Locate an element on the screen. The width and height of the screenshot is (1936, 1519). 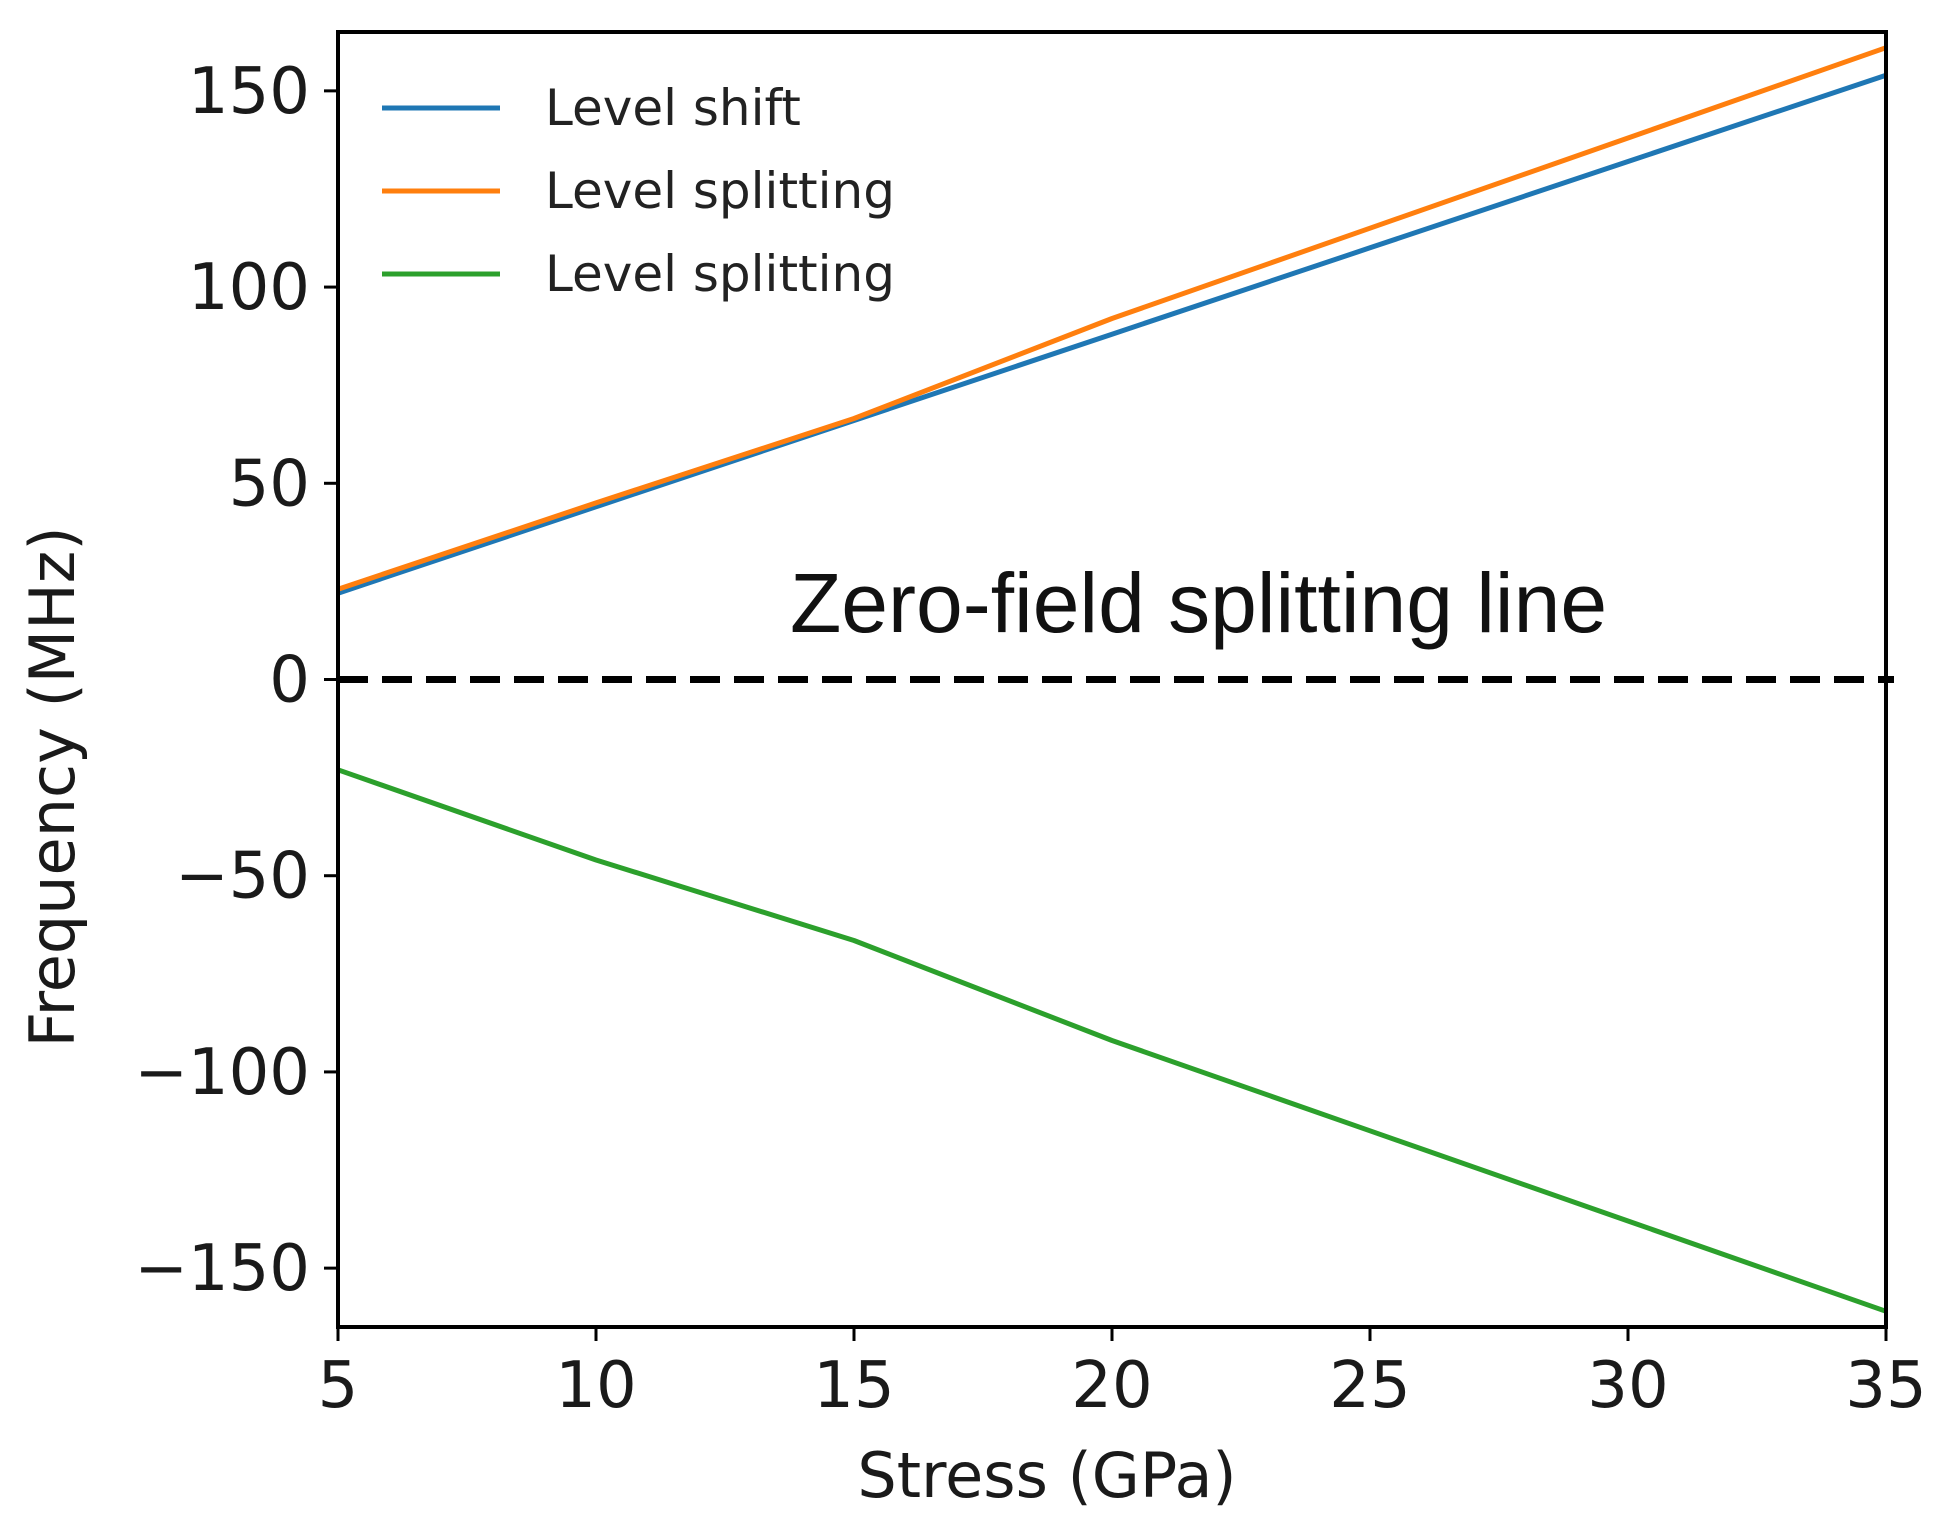
y-tick-label: 100 is located at coordinates (249, 288).